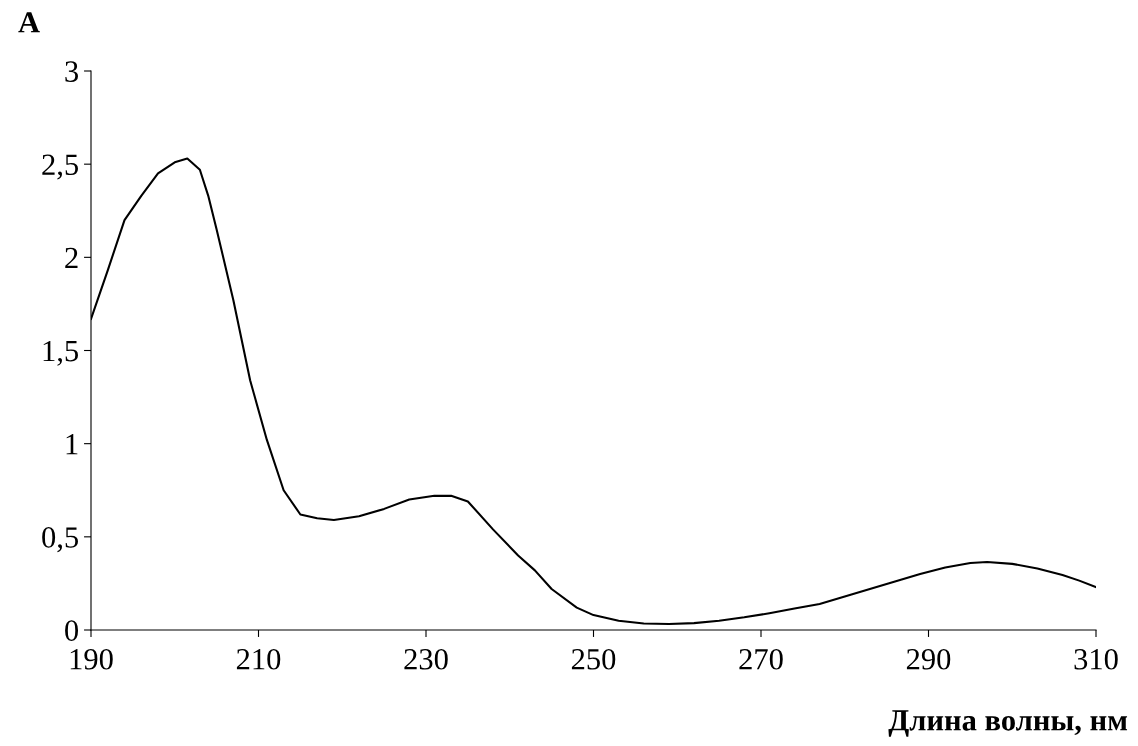  What do you see at coordinates (71, 71) in the screenshot?
I see `y-tick-label: 3` at bounding box center [71, 71].